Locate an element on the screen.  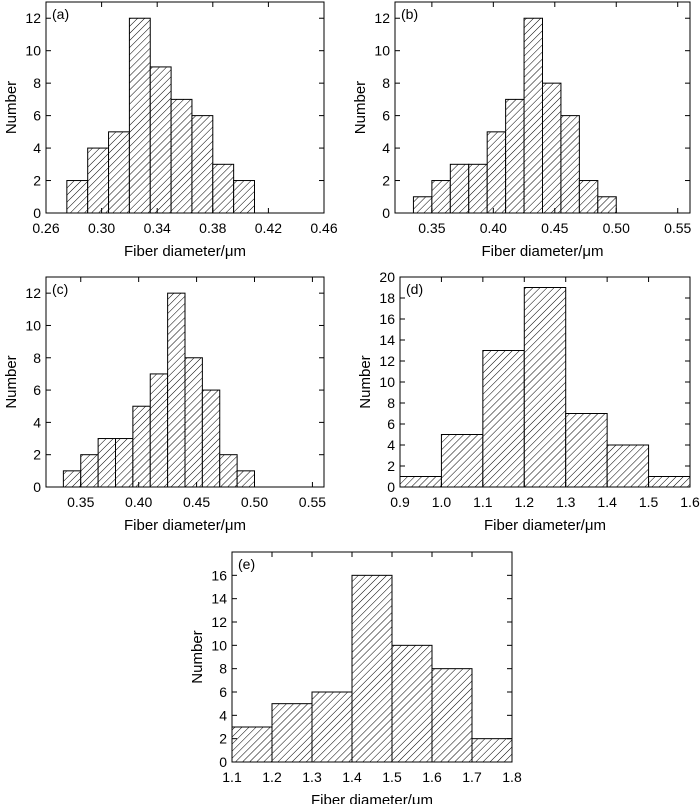
x-tick-label: 1.3 is located at coordinates (312, 777).